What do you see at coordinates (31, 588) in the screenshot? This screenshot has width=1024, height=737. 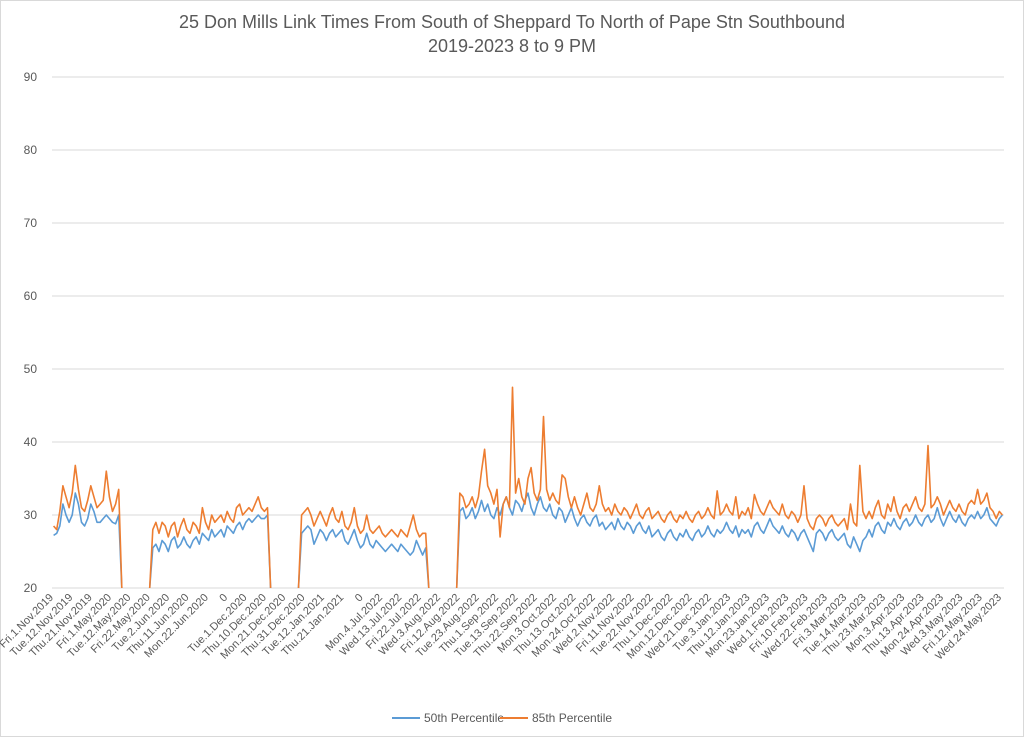 I see `y-tick-label: 20` at bounding box center [31, 588].